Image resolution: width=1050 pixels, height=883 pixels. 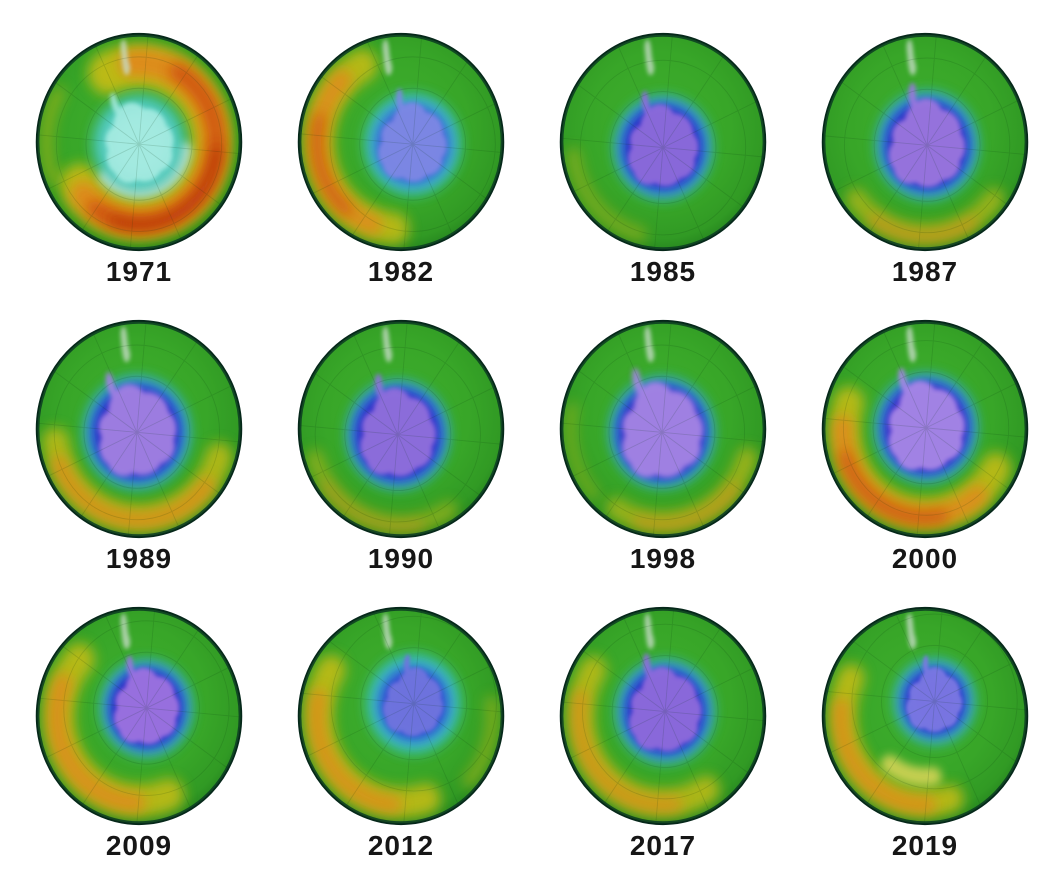 I want to click on globe-cell: 1987, so click(x=922, y=170).